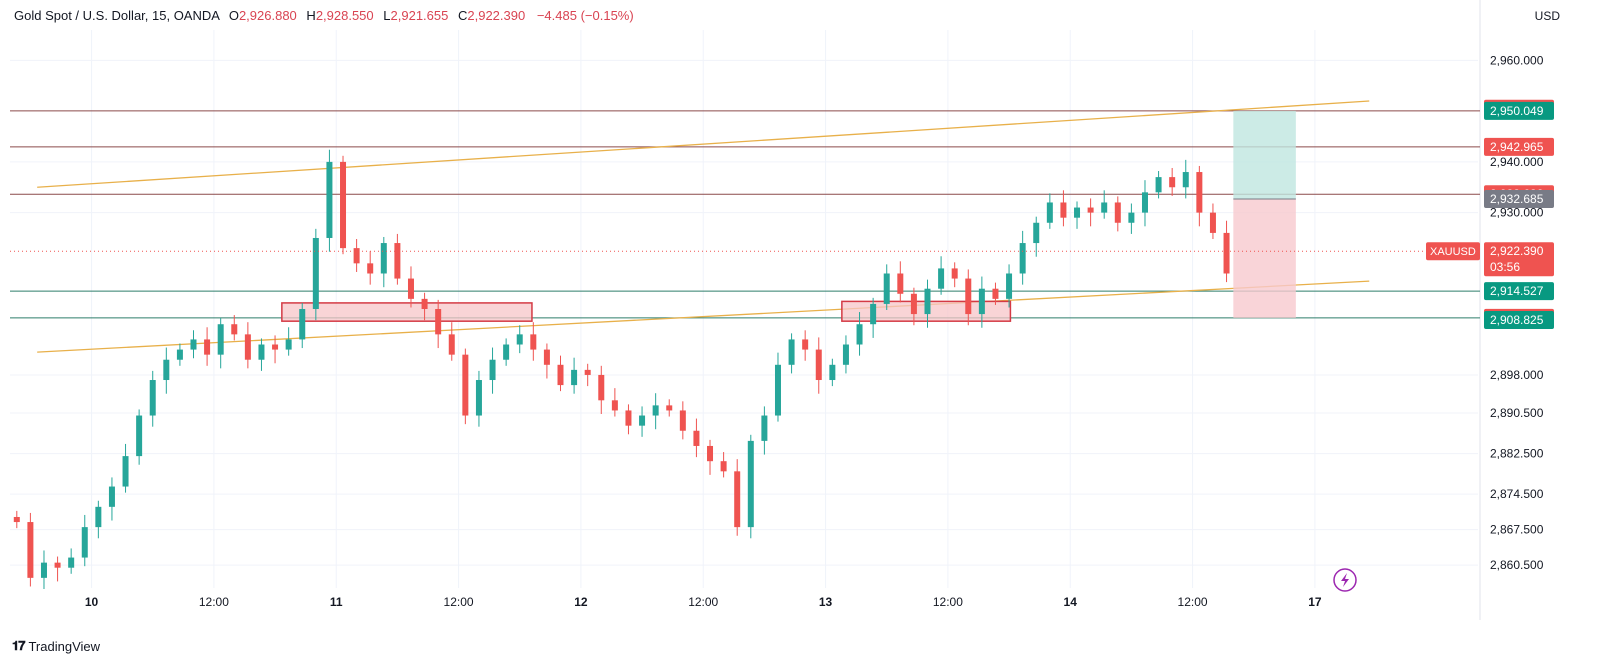  Describe the element at coordinates (387, 15) in the screenshot. I see `low-label: L` at that location.